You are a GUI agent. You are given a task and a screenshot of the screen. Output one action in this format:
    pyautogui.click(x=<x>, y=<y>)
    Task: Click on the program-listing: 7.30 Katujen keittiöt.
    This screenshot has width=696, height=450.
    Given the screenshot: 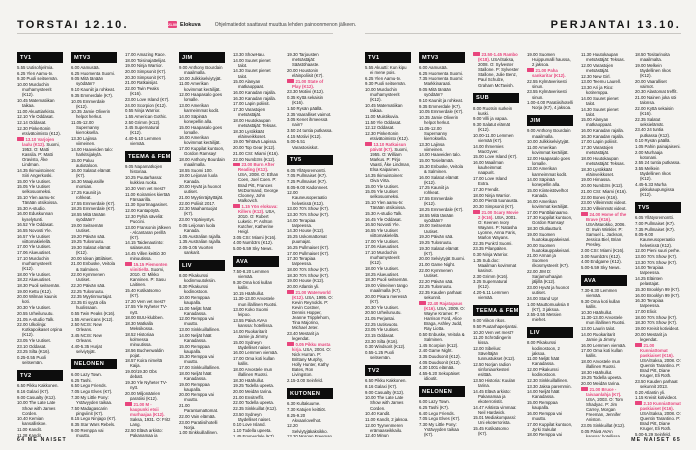 What is the action you would take?
    pyautogui.click(x=306, y=409)
    